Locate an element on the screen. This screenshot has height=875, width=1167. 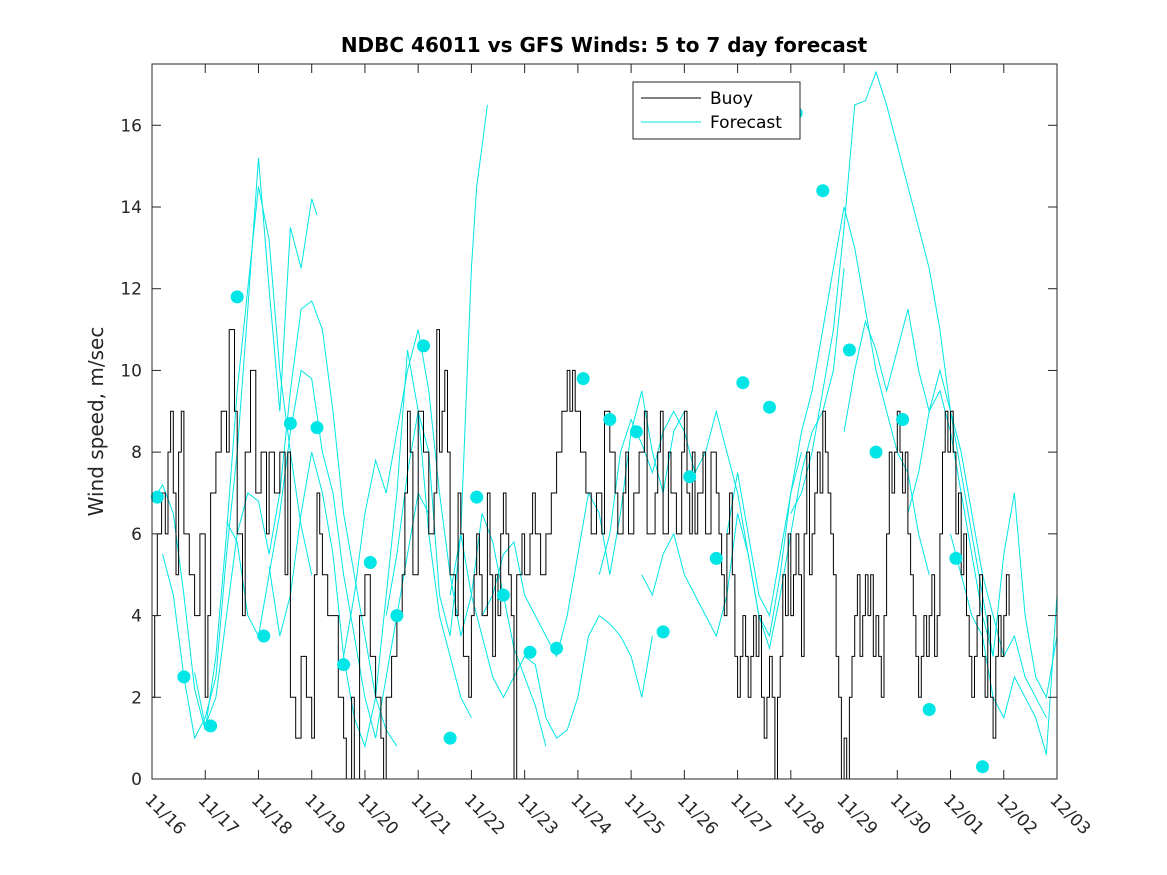
legend-label-forecast: Forecast is located at coordinates (746, 123).